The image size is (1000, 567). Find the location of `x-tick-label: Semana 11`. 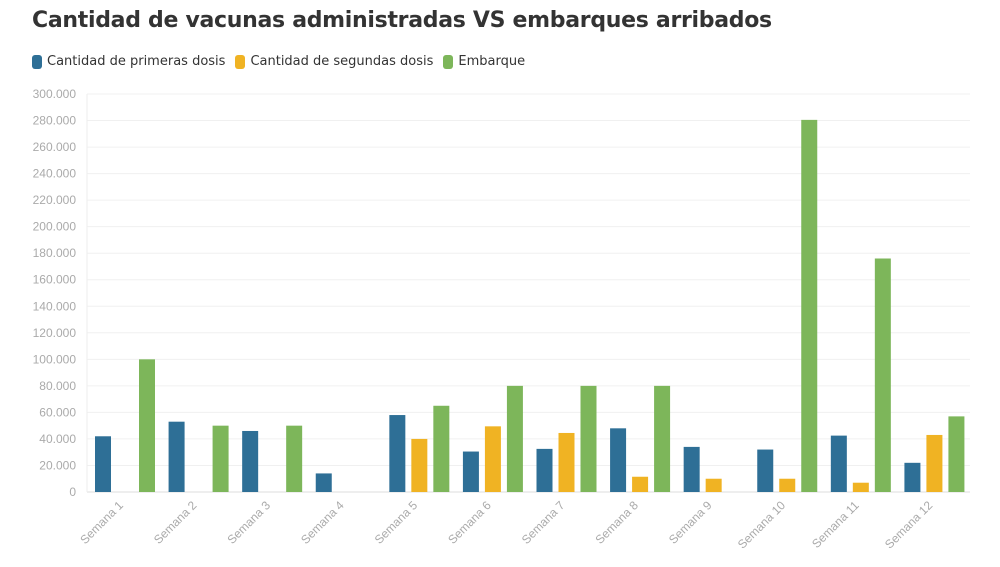

x-tick-label: Semana 11 is located at coordinates (835, 524).